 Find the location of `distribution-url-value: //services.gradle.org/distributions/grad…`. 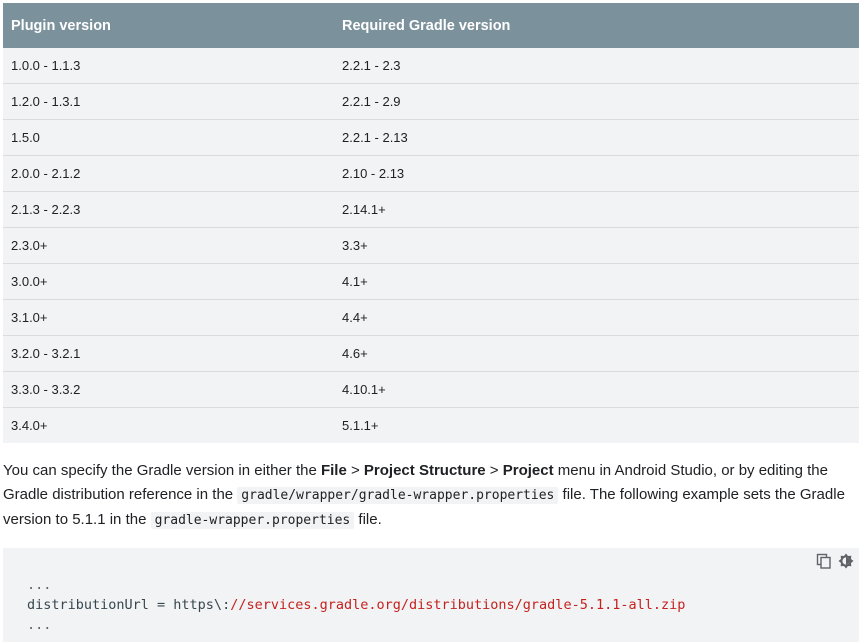

distribution-url-value: //services.gradle.org/distributions/grad… is located at coordinates (458, 605).